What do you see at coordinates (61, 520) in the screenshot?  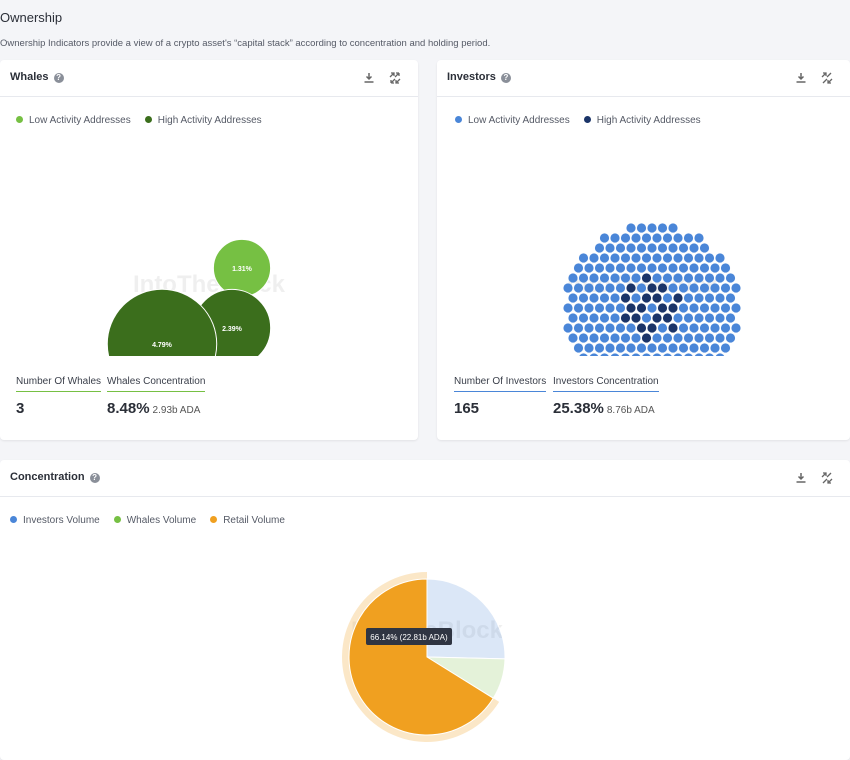 I see `legend-label: Investors Volume` at bounding box center [61, 520].